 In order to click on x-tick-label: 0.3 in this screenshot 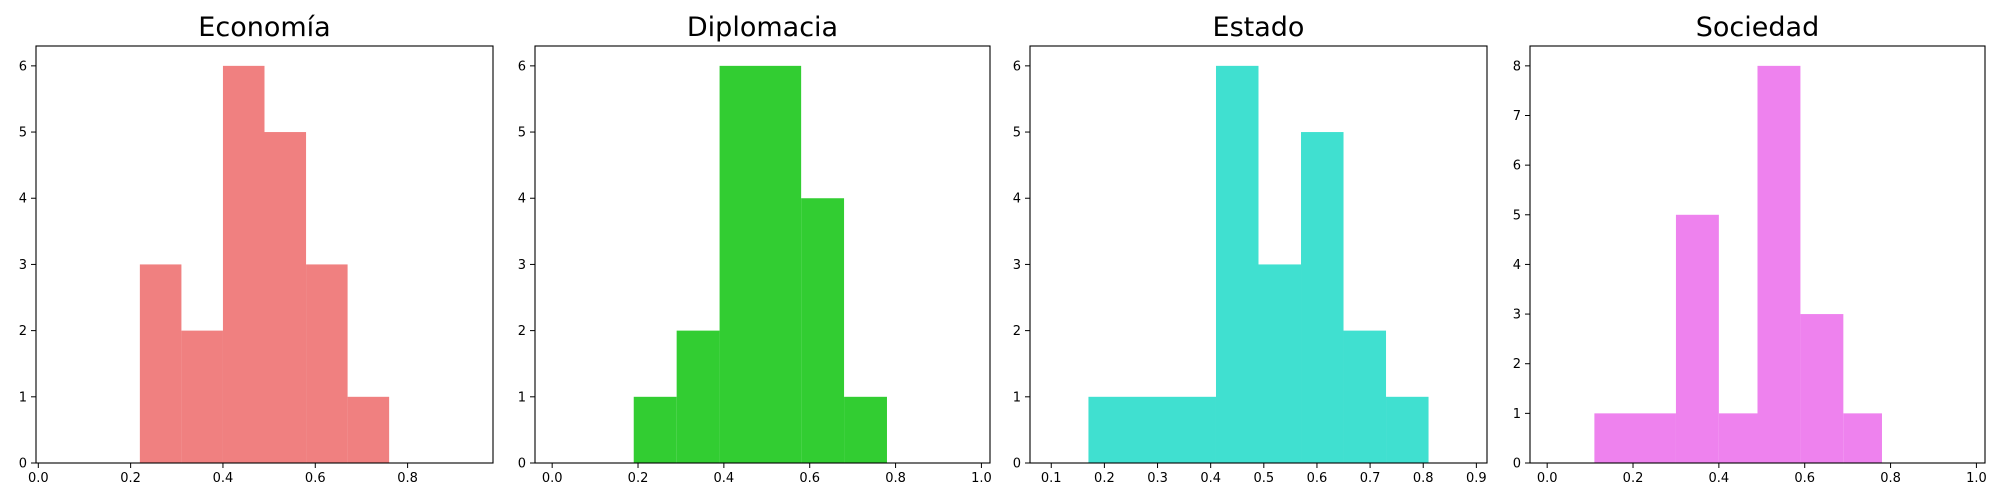, I will do `click(1157, 478)`.